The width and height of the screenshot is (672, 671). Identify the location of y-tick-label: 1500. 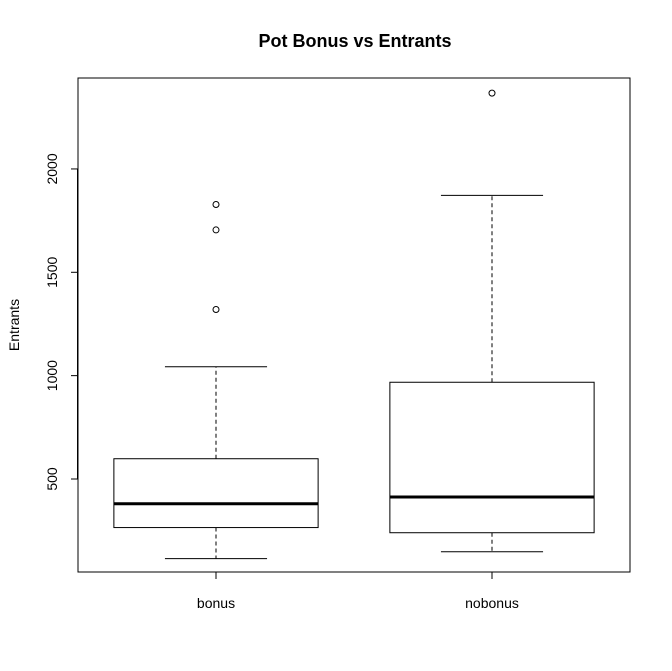
(52, 272).